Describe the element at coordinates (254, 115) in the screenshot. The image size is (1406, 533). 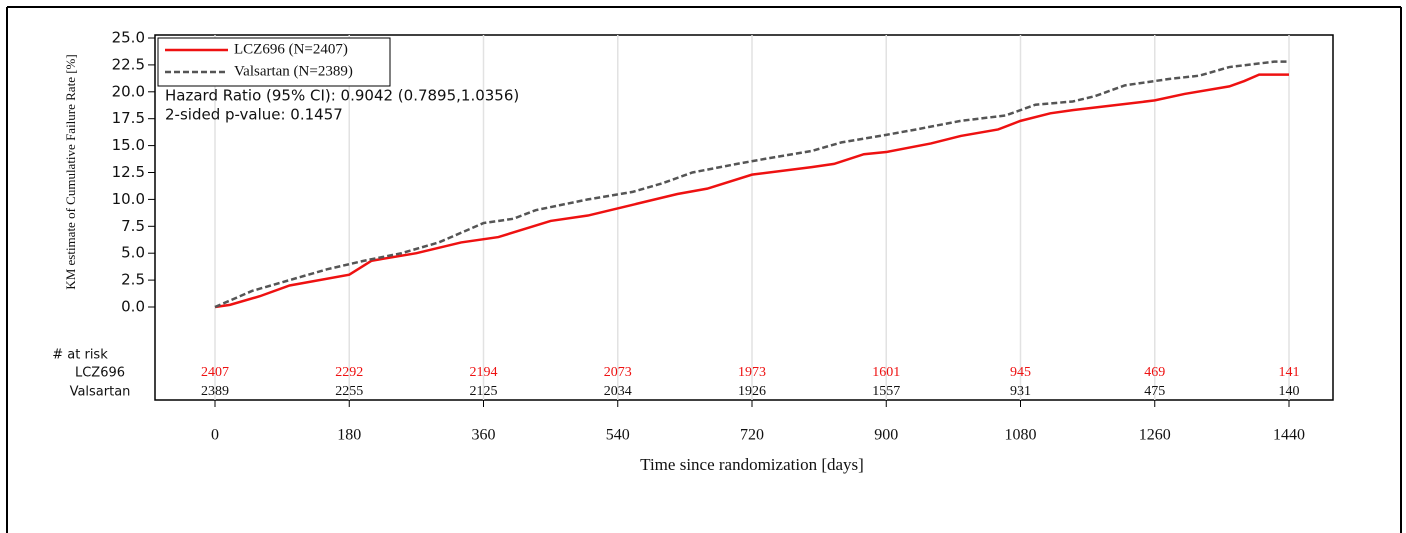
I see `annotation: 2-sided p-value: 0.1457` at that location.